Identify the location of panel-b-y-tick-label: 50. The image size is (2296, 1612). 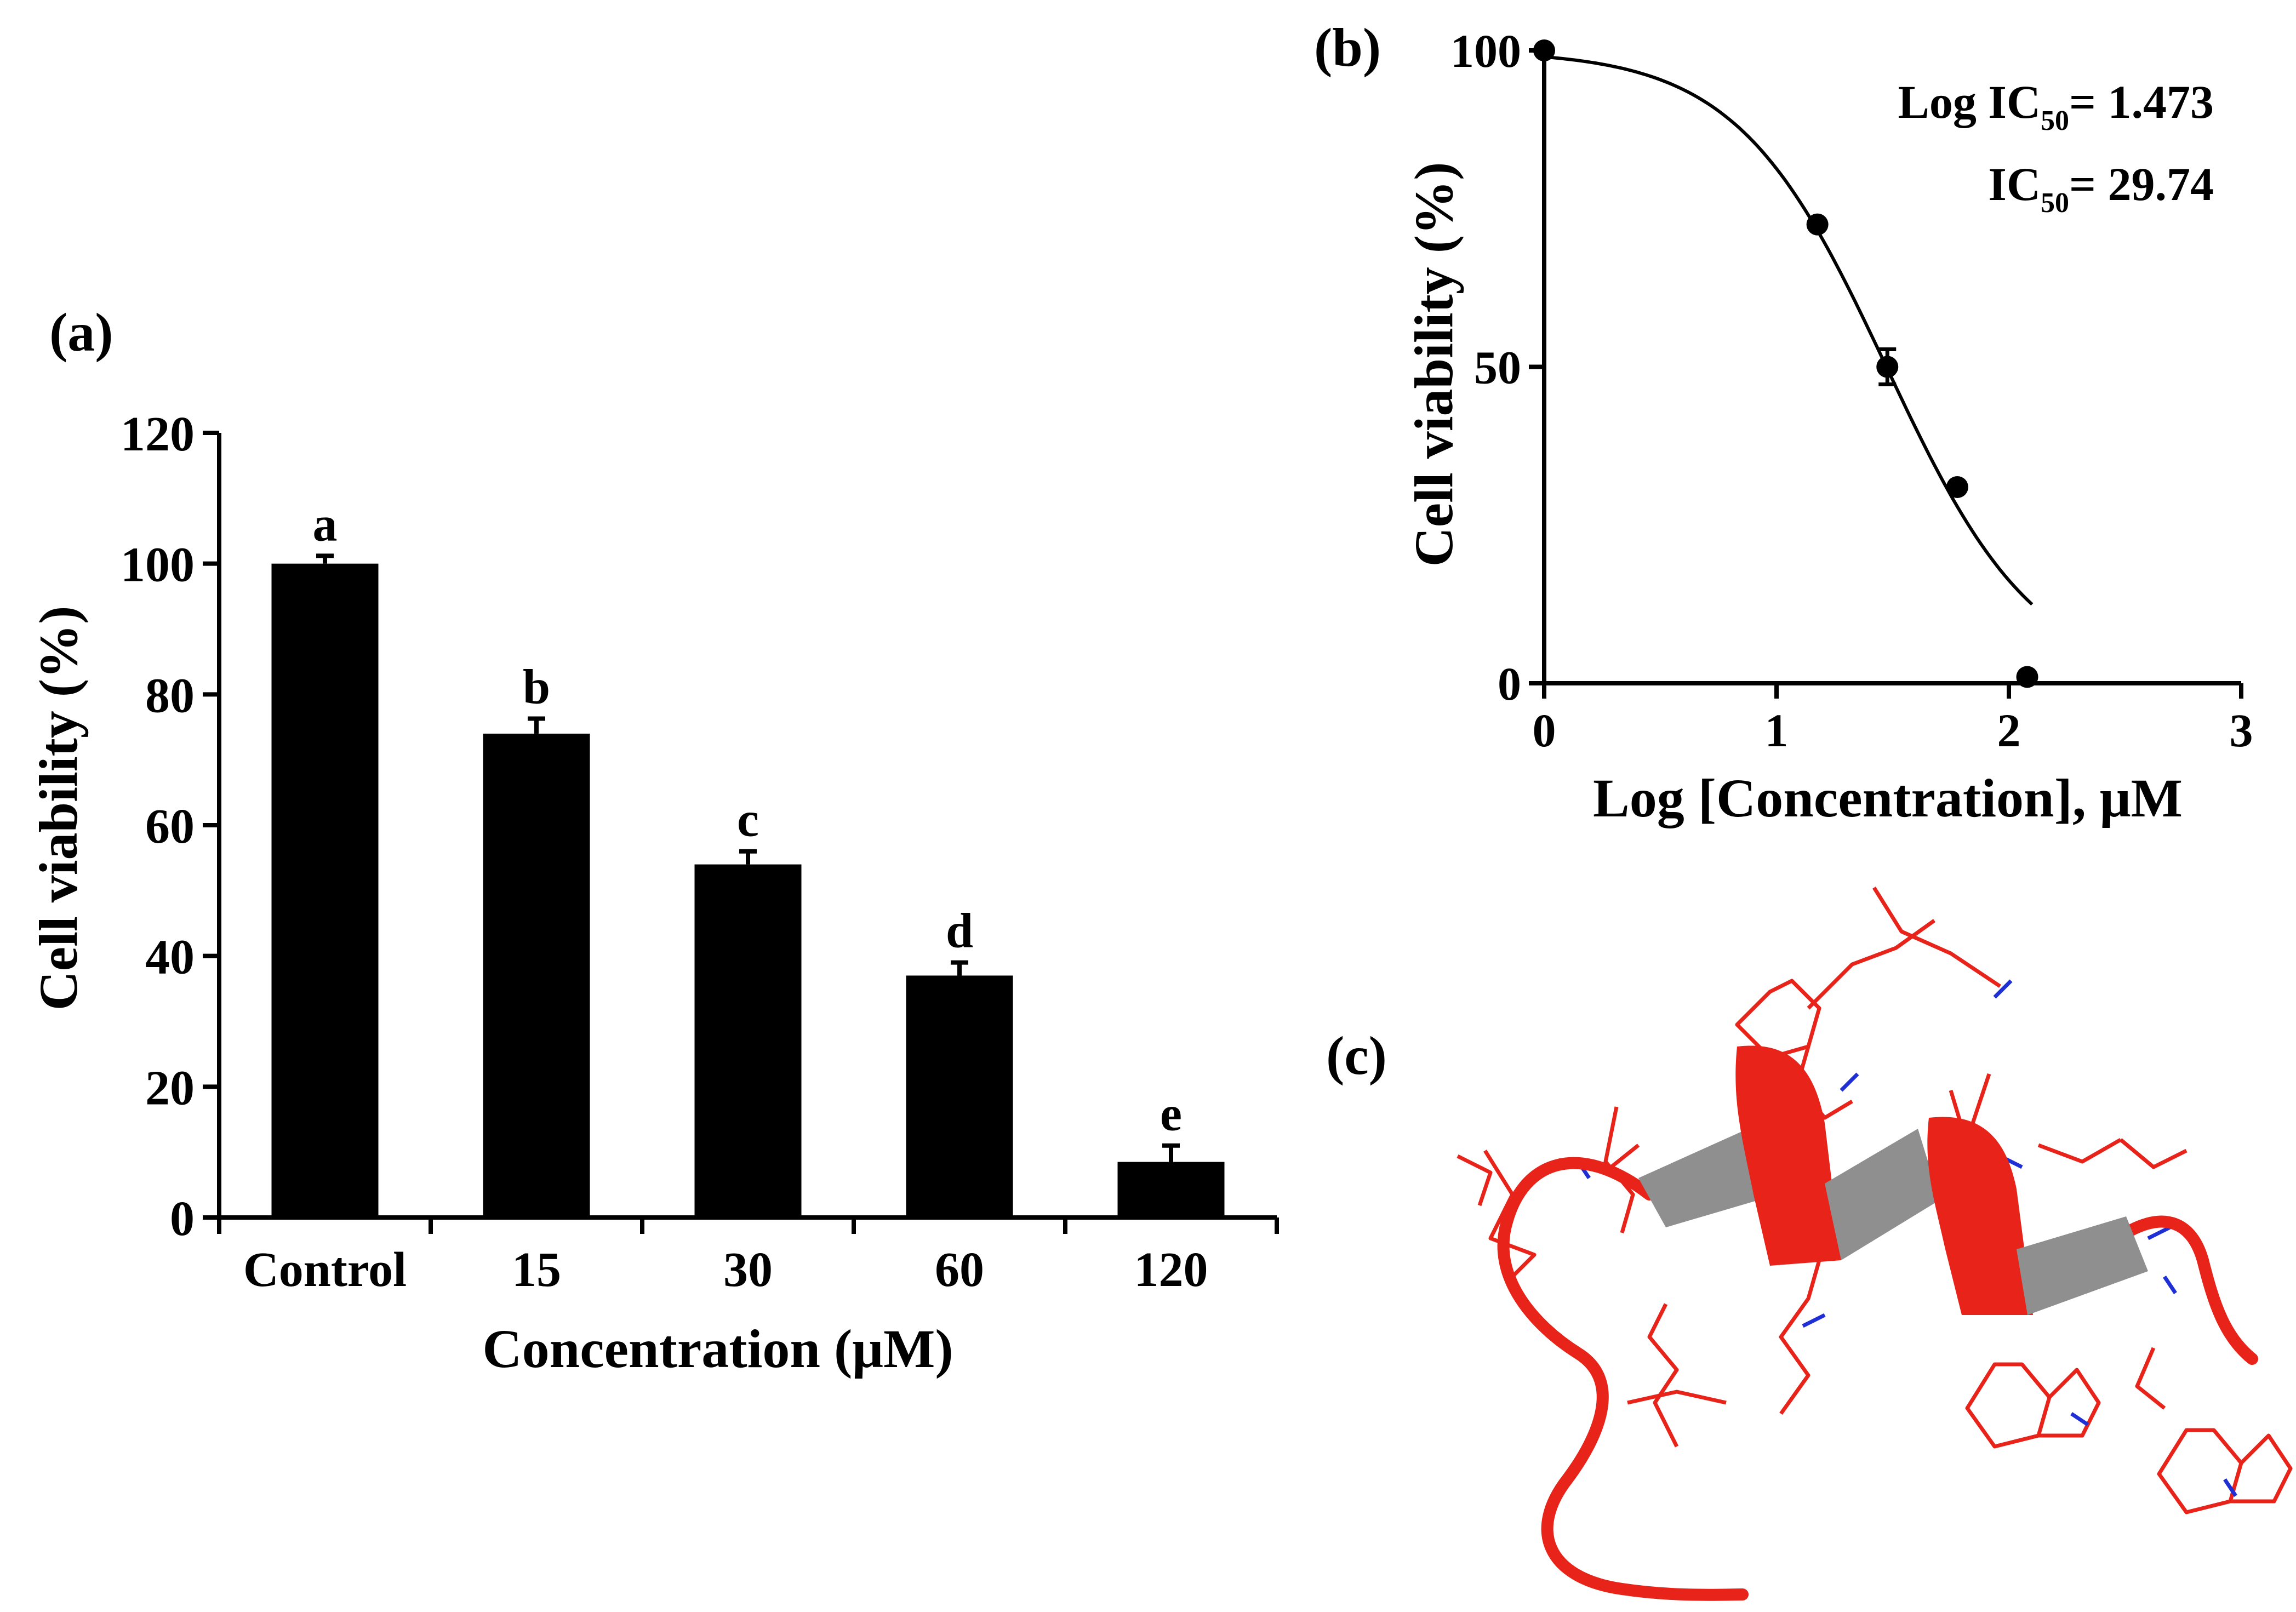
(1497, 367).